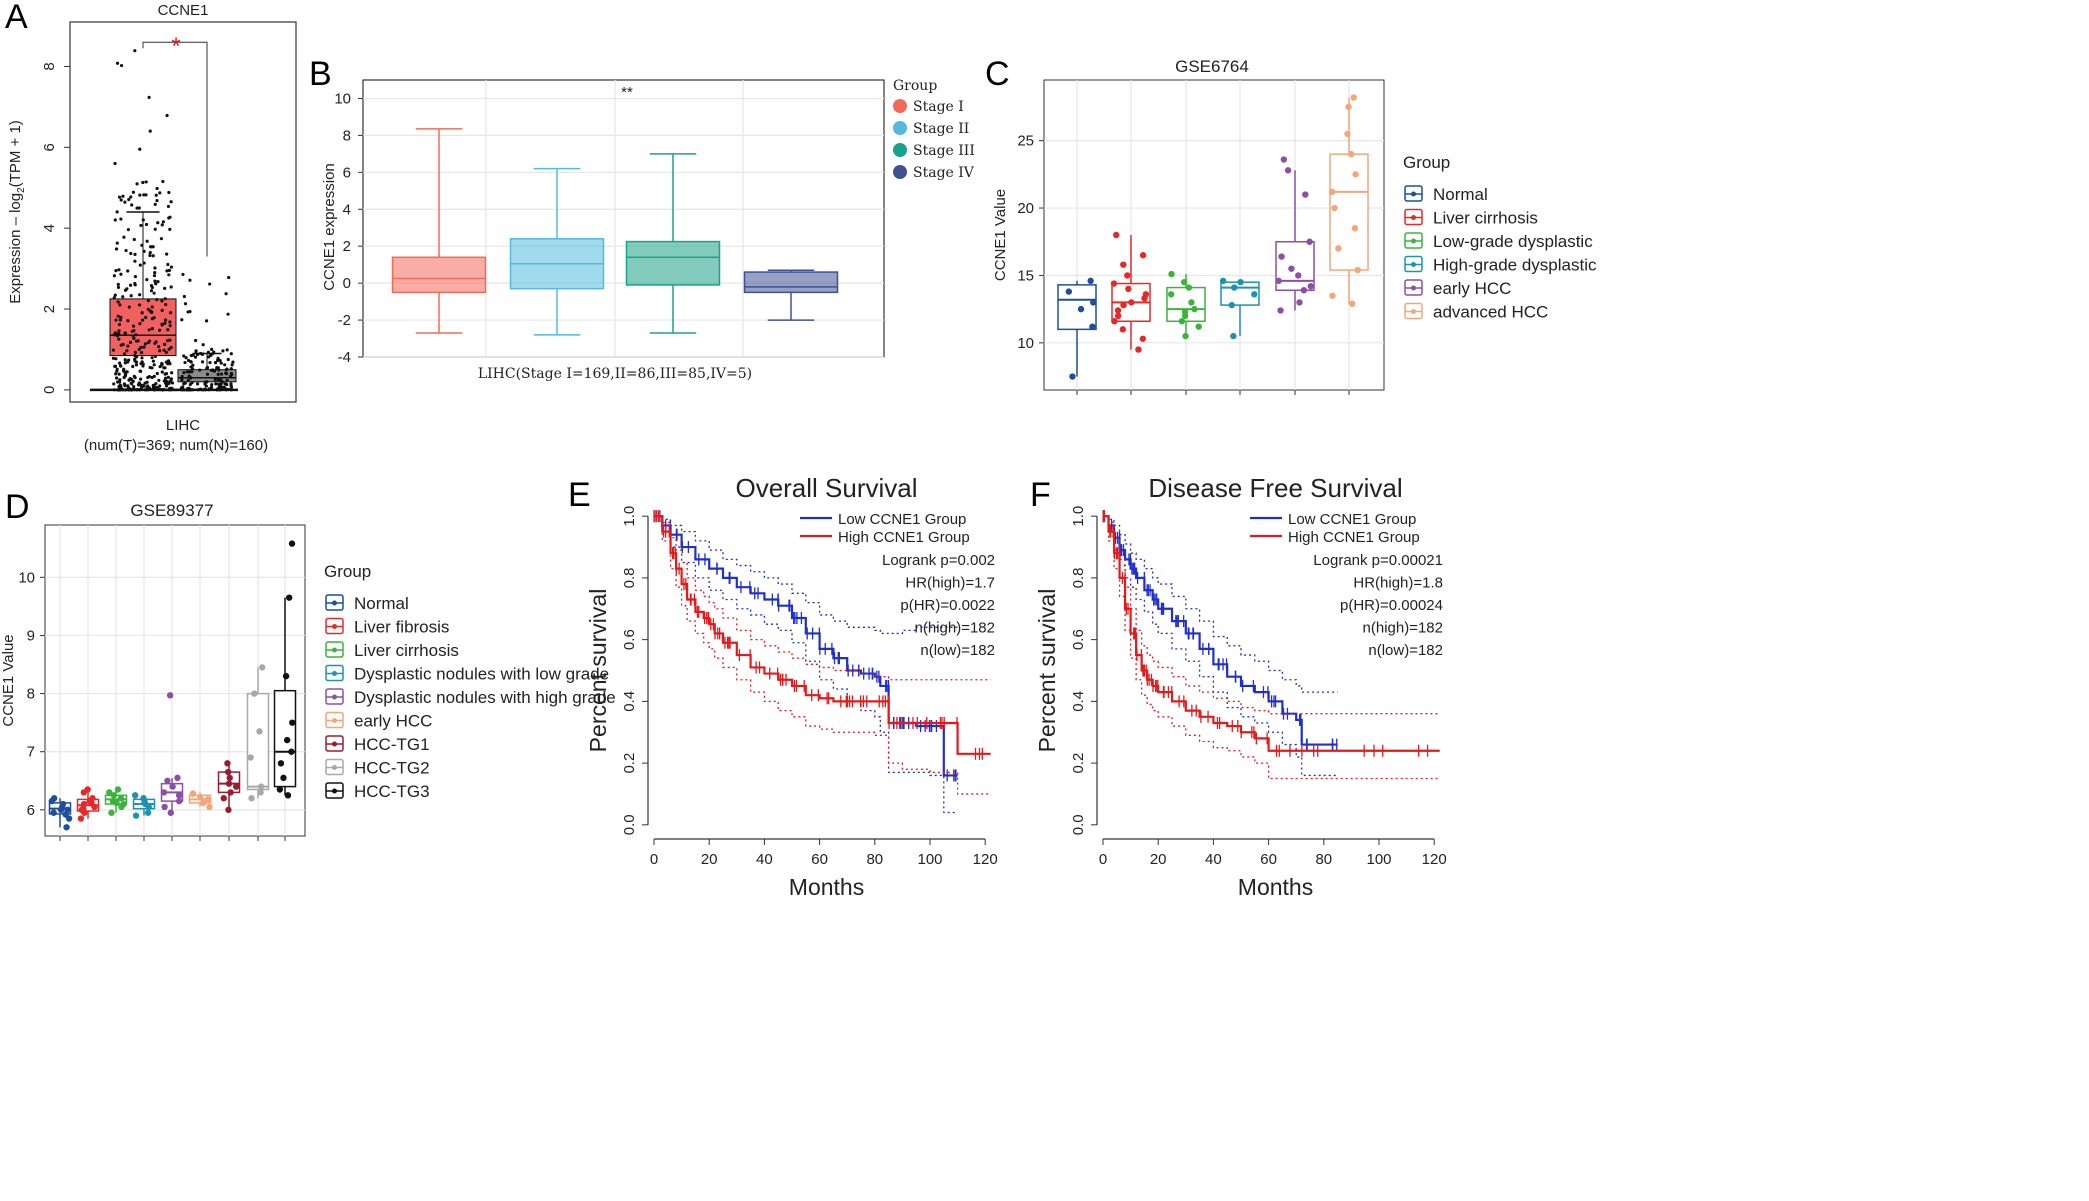 The width and height of the screenshot is (2089, 1201). Describe the element at coordinates (1434, 859) in the screenshot. I see `x-tick-label: 120` at that location.